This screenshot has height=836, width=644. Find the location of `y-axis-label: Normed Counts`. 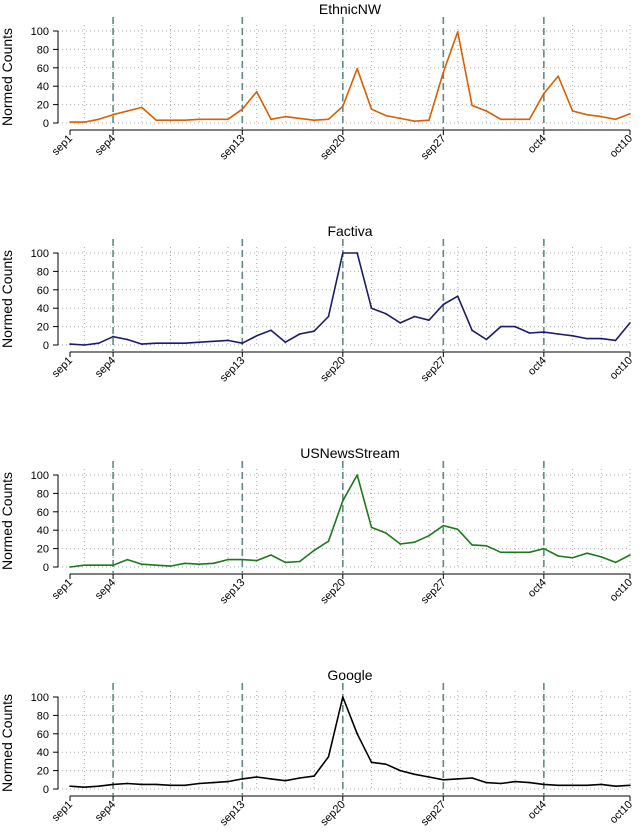

y-axis-label: Normed Counts is located at coordinates (7, 299).